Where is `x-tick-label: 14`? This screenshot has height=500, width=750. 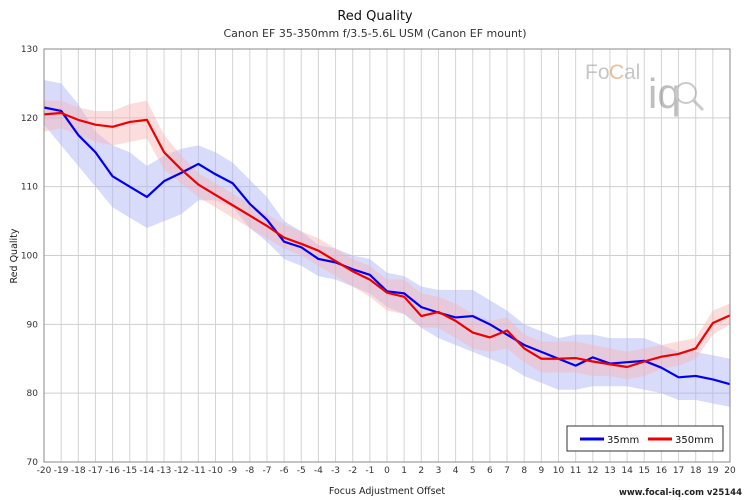
x-tick-label: 14 is located at coordinates (627, 471).